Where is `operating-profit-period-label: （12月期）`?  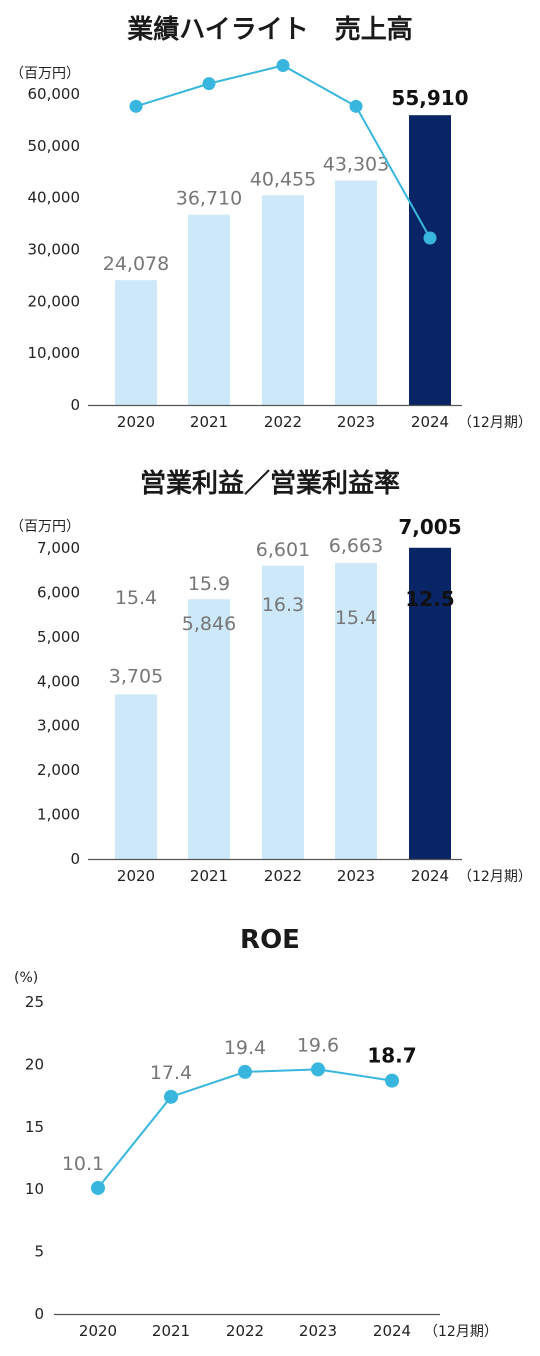
operating-profit-period-label: （12月期） is located at coordinates (495, 877).